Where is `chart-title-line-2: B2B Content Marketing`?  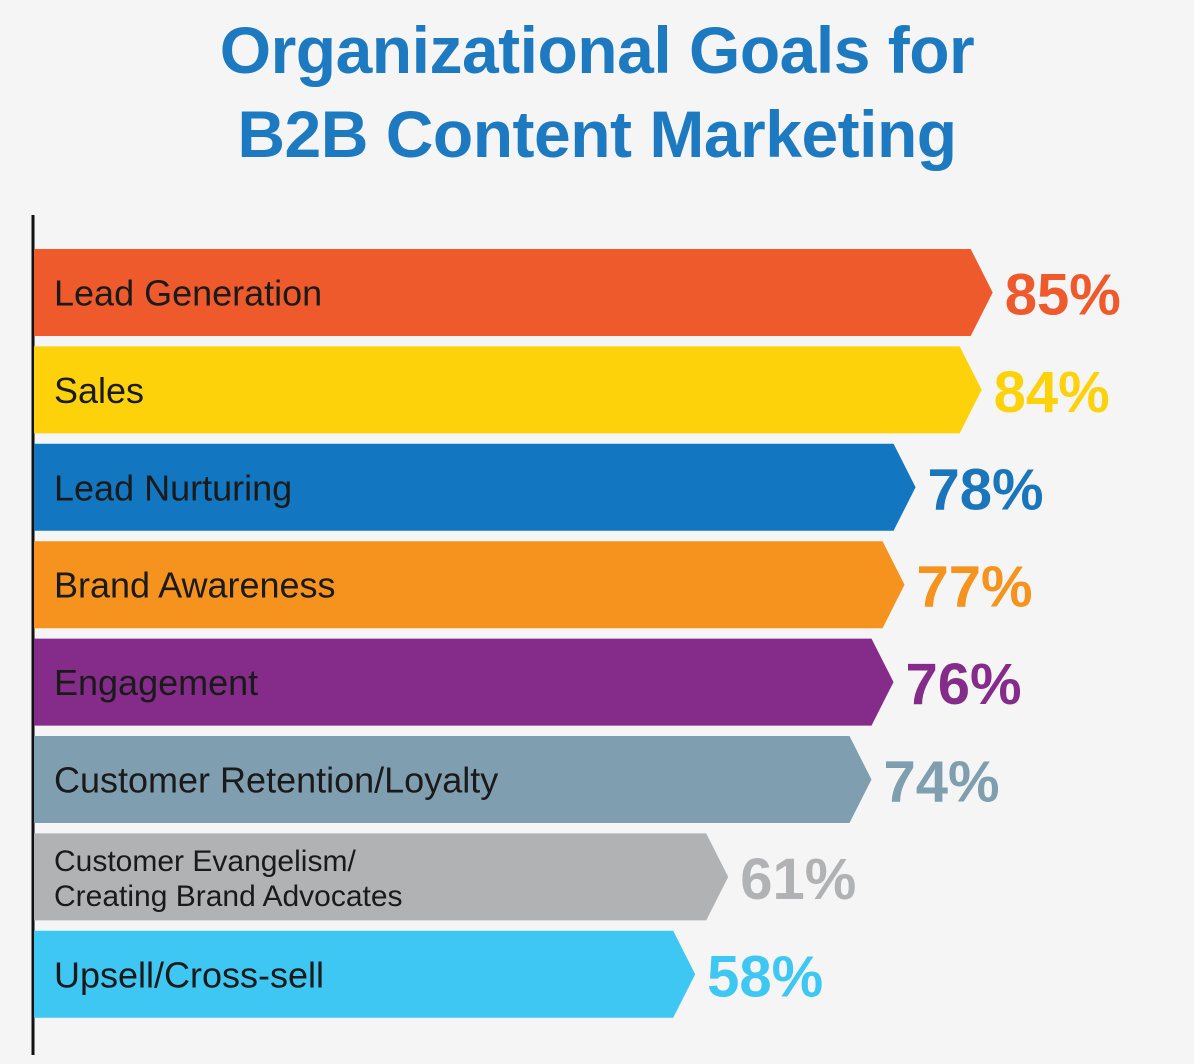
chart-title-line-2: B2B Content Marketing is located at coordinates (597, 134).